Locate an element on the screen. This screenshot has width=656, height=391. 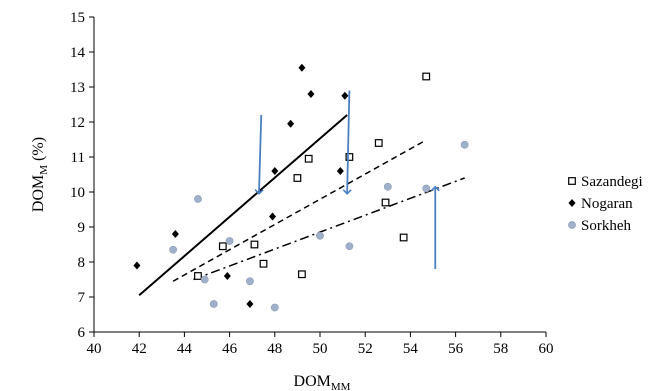
trendline-nogaran is located at coordinates (298, 211).